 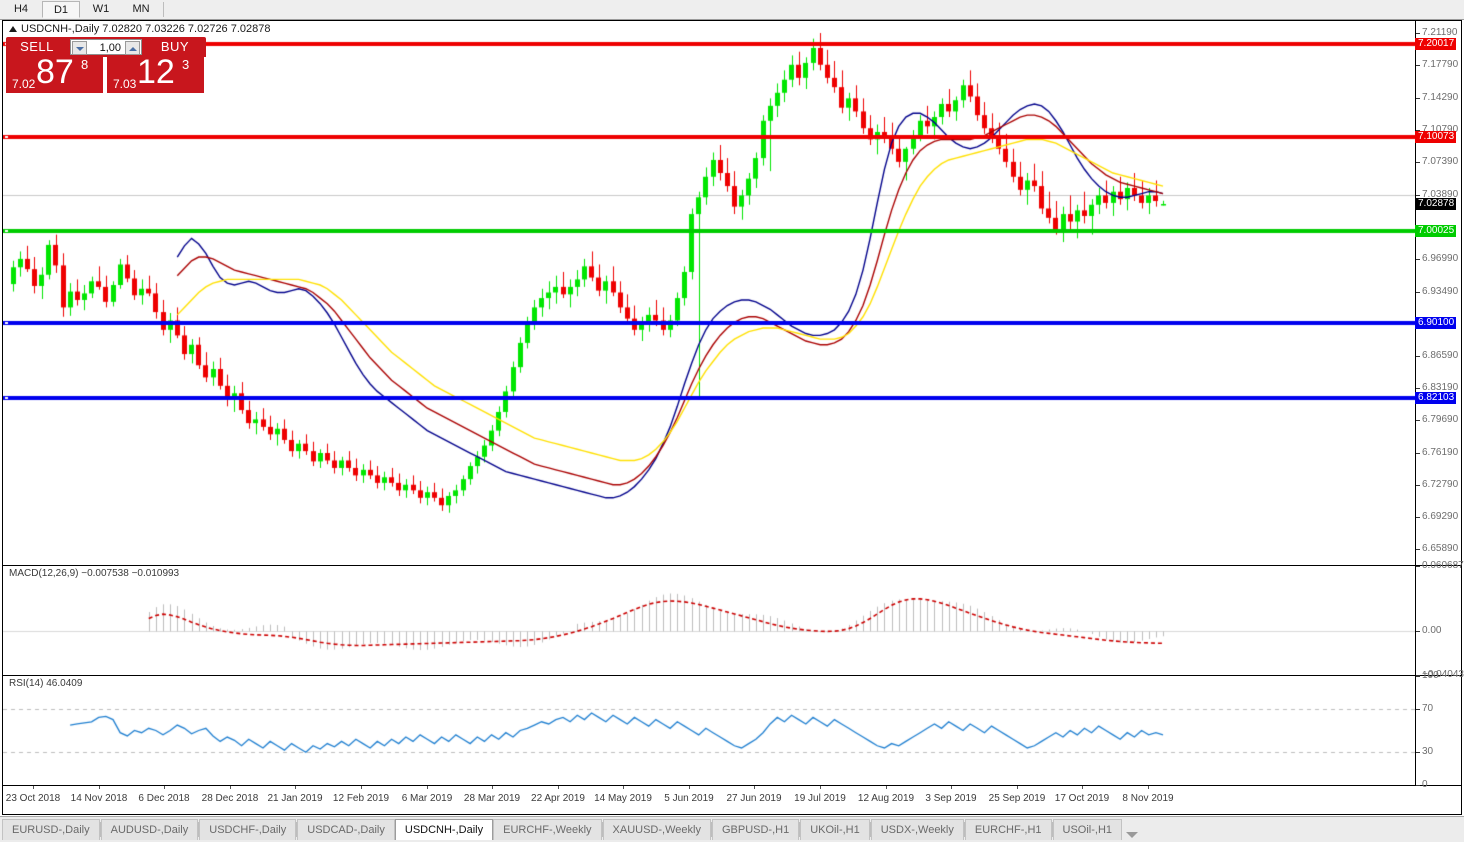 I want to click on one-click-trading-panel: SELL 1,00 BUY 7.02 87, so click(x=106, y=65).